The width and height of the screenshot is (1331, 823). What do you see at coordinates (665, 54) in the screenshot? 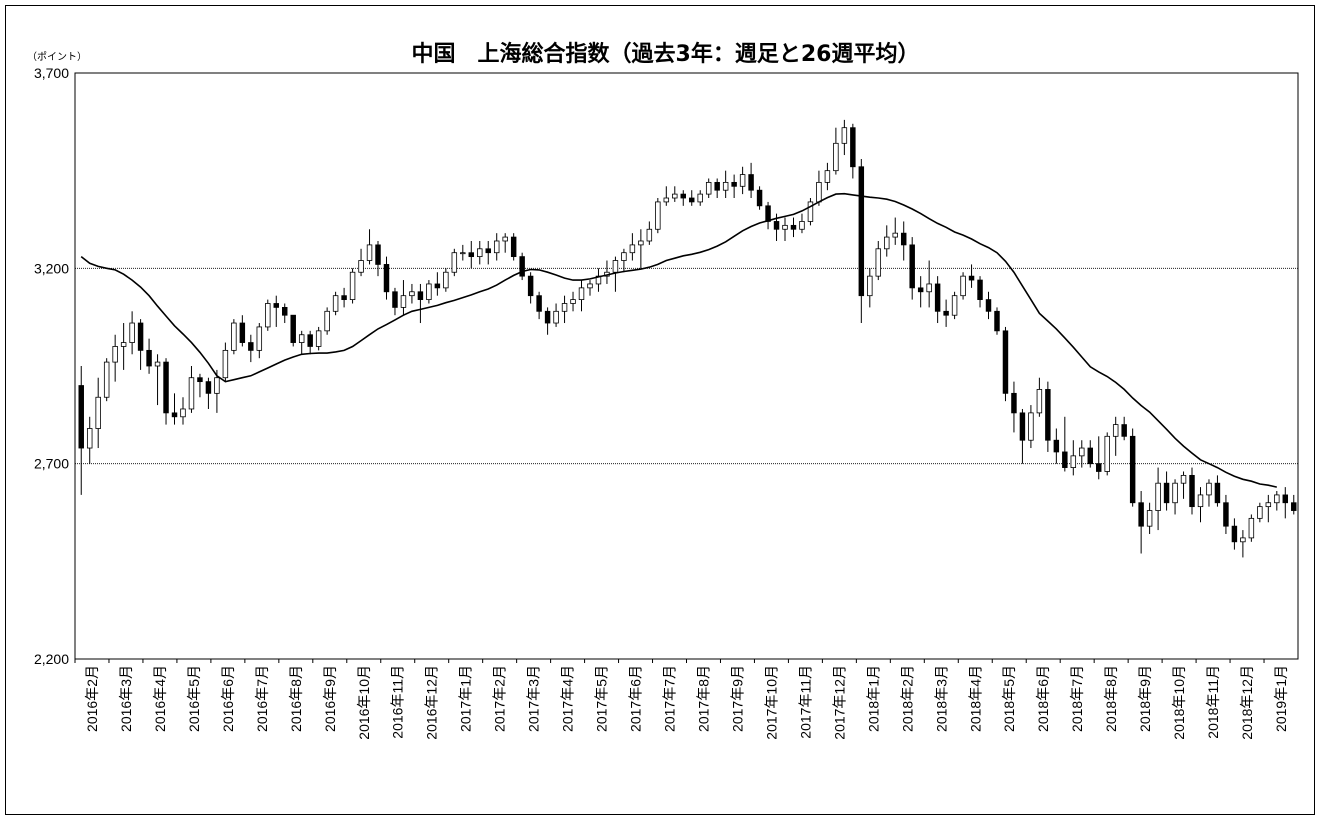
I see `chart-title: 中国 上海総合指数（過去3年：週足と26週平均）` at bounding box center [665, 54].